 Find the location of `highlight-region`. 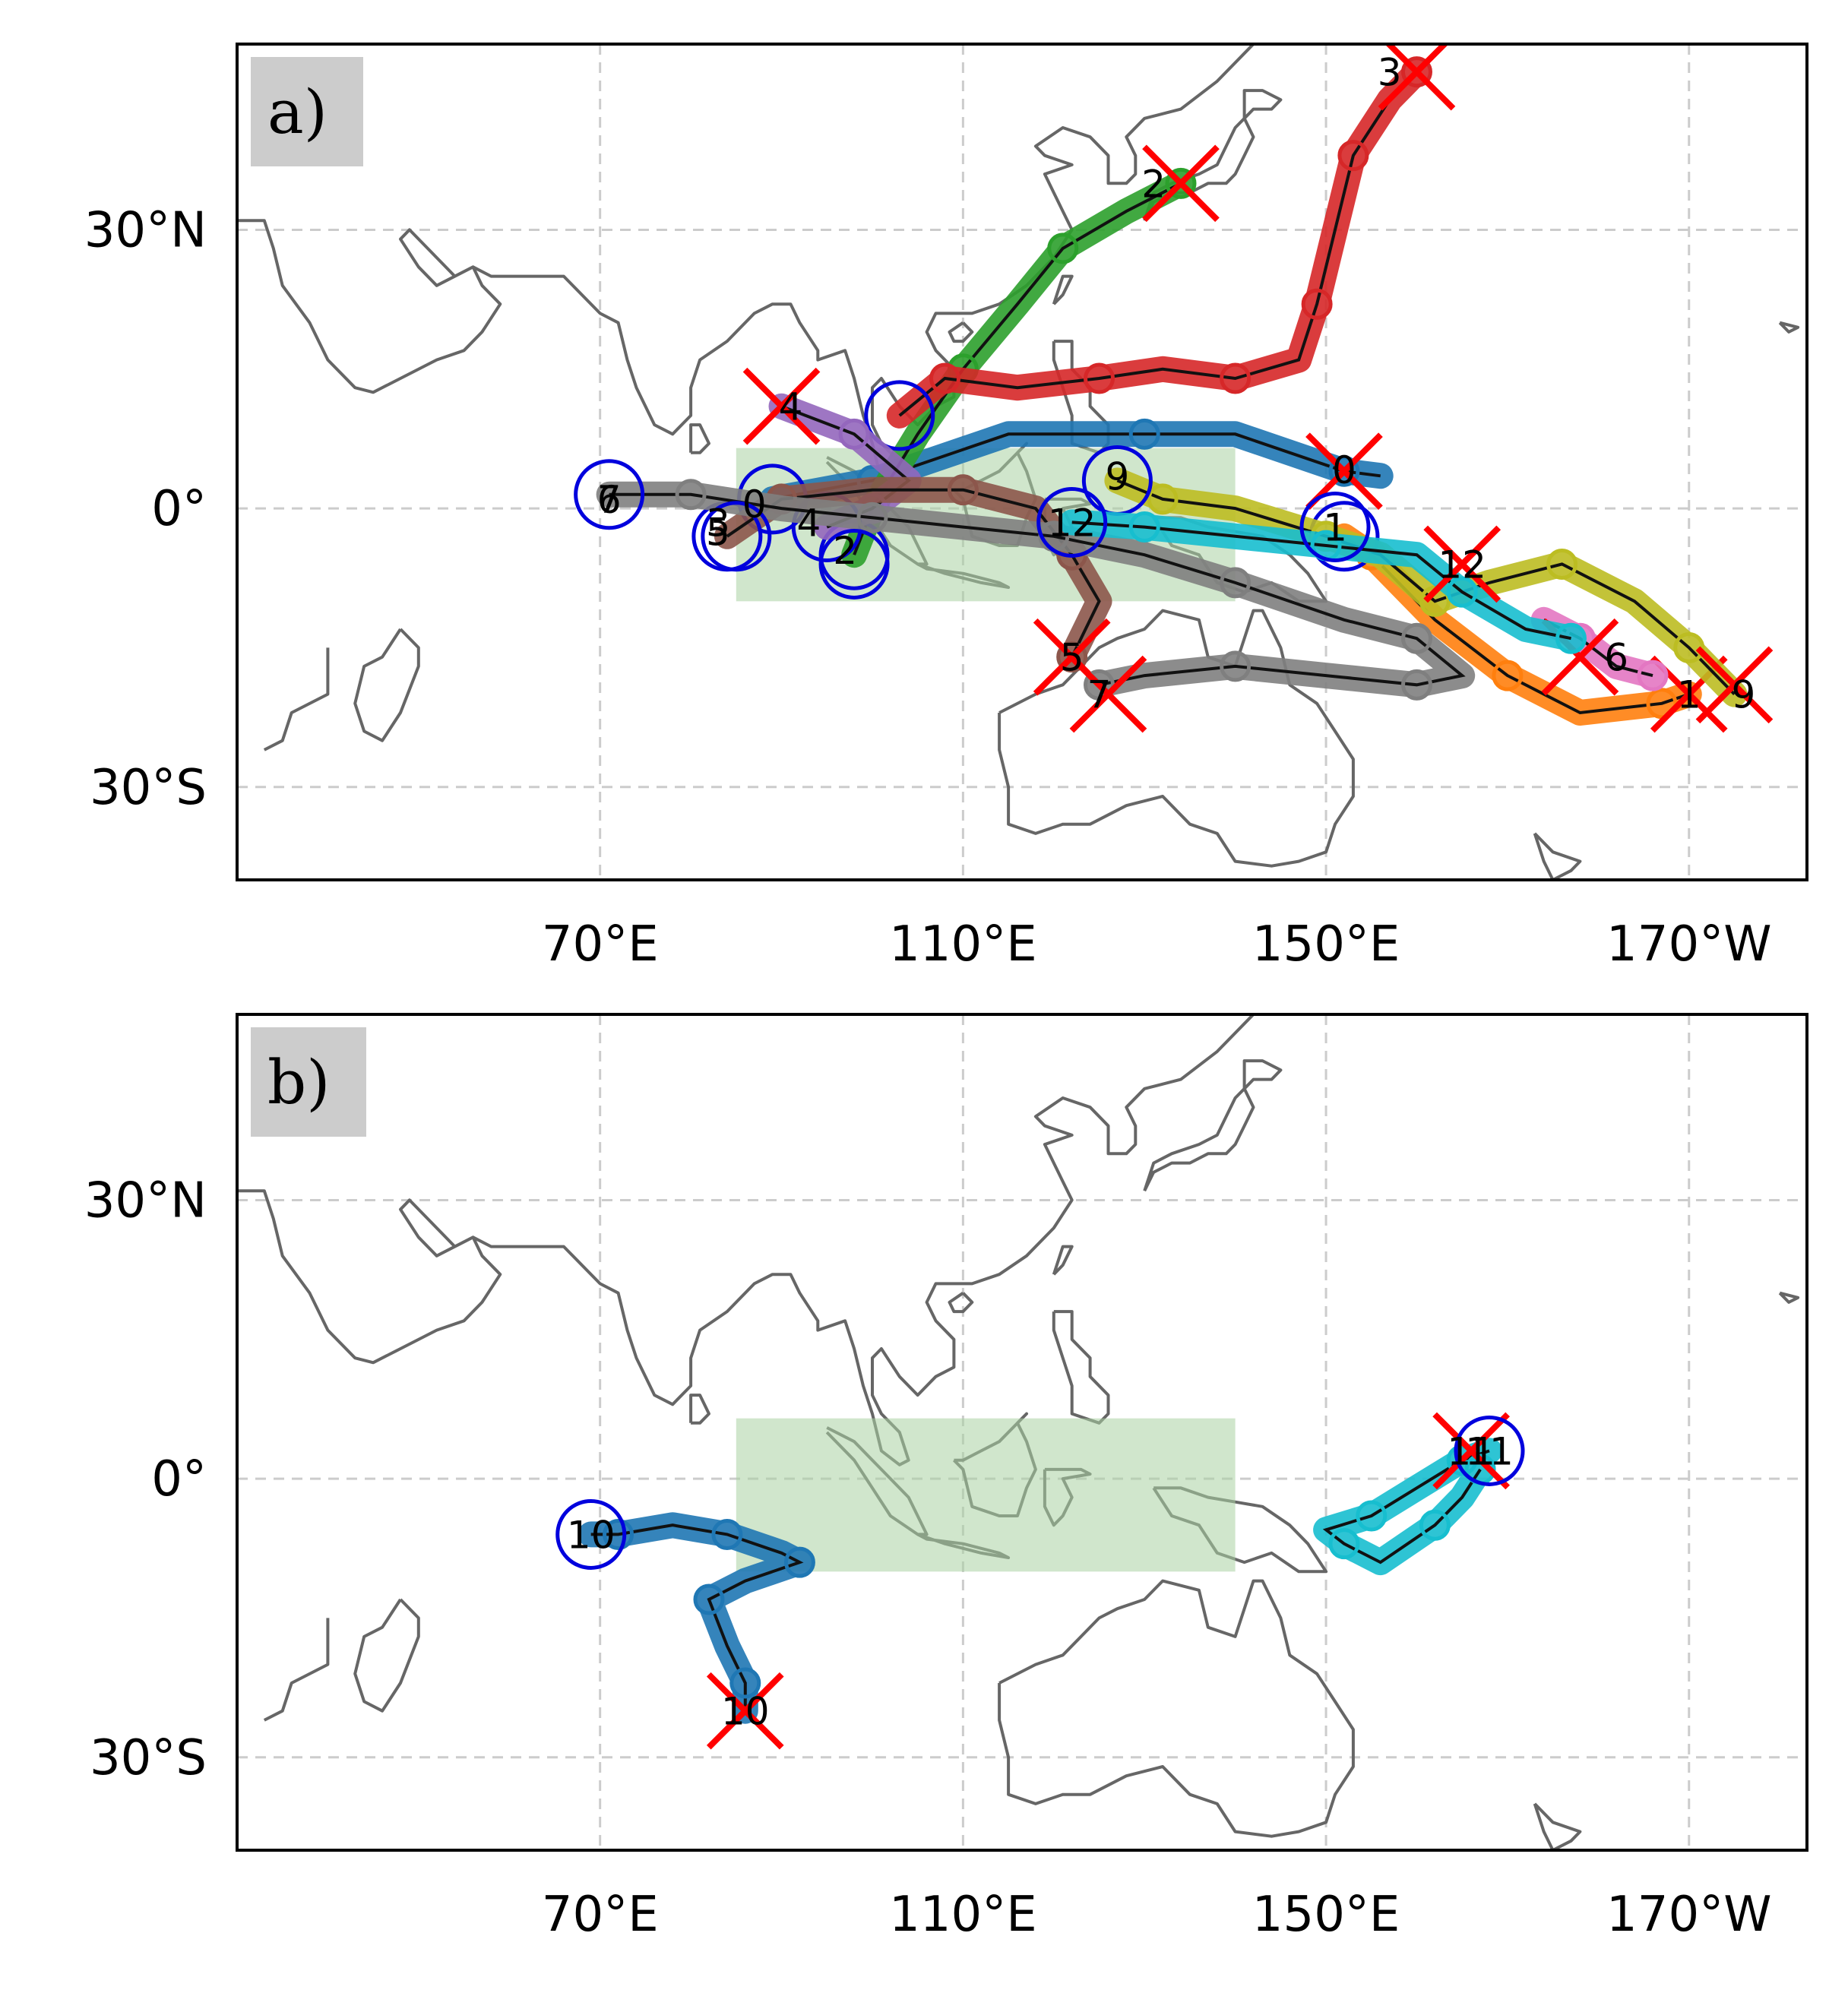

highlight-region is located at coordinates (986, 1495).